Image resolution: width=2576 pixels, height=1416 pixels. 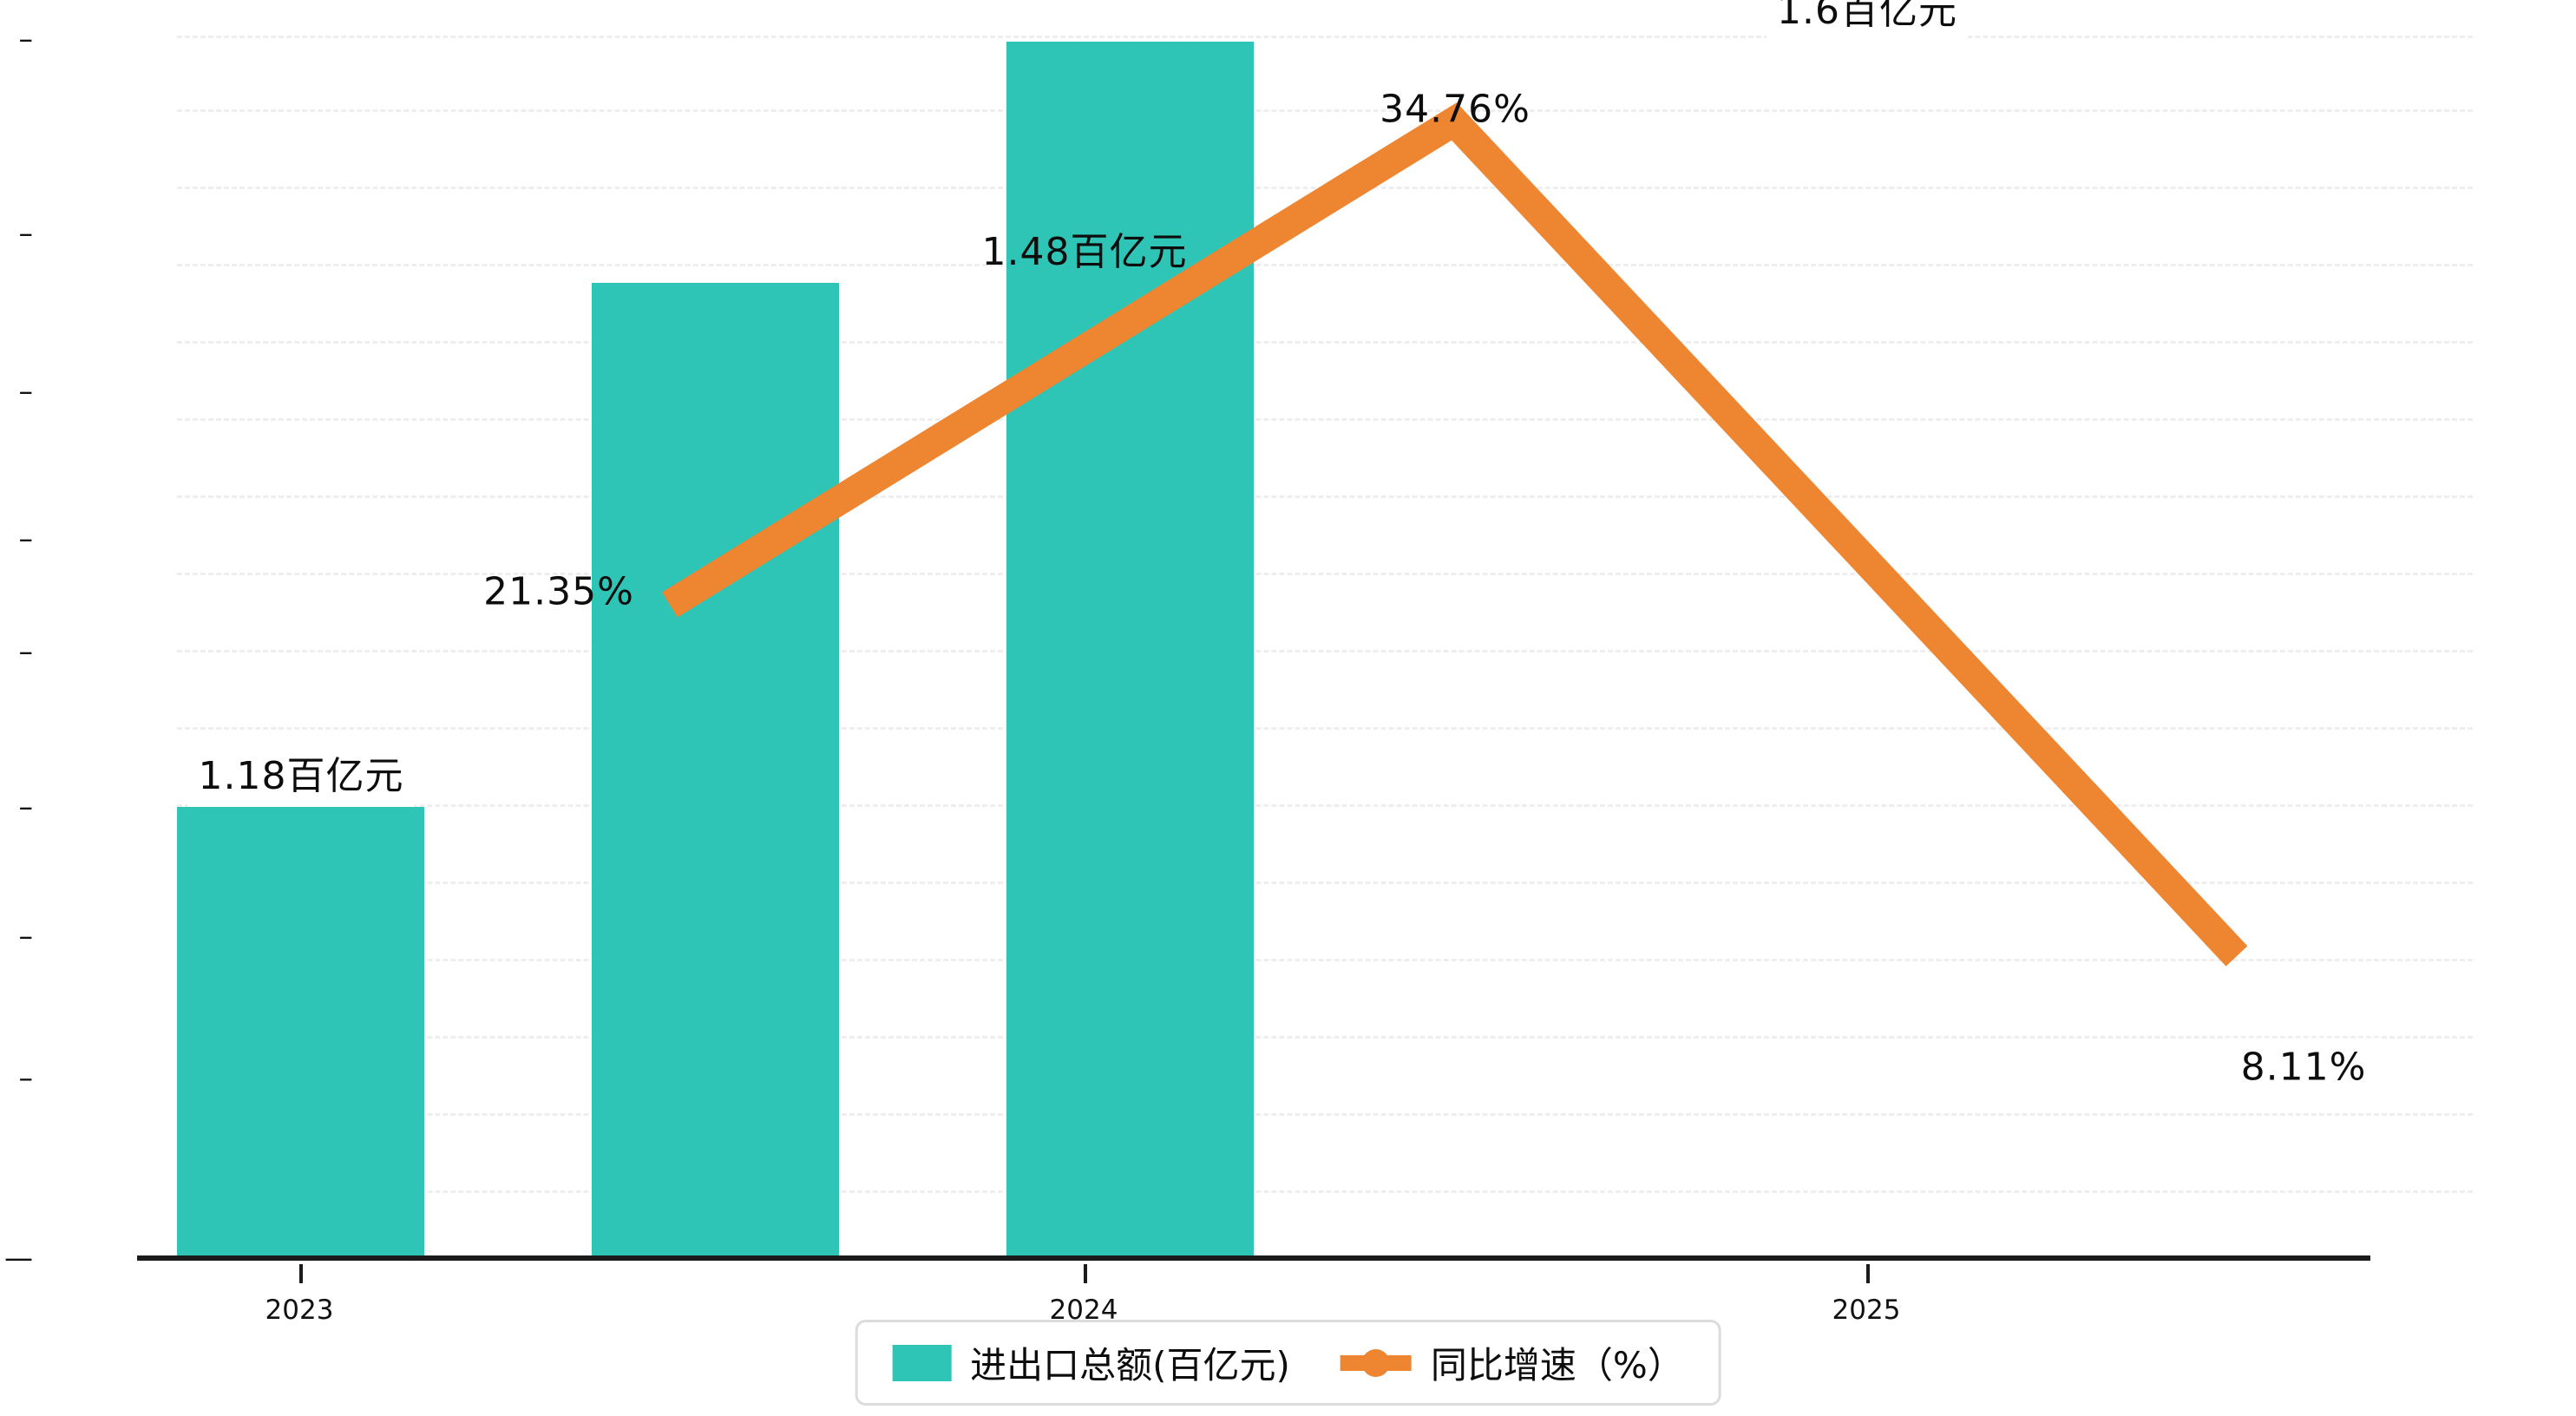 What do you see at coordinates (1130, 1365) in the screenshot?
I see `legend-item-label: 进出口总额(百亿元)` at bounding box center [1130, 1365].